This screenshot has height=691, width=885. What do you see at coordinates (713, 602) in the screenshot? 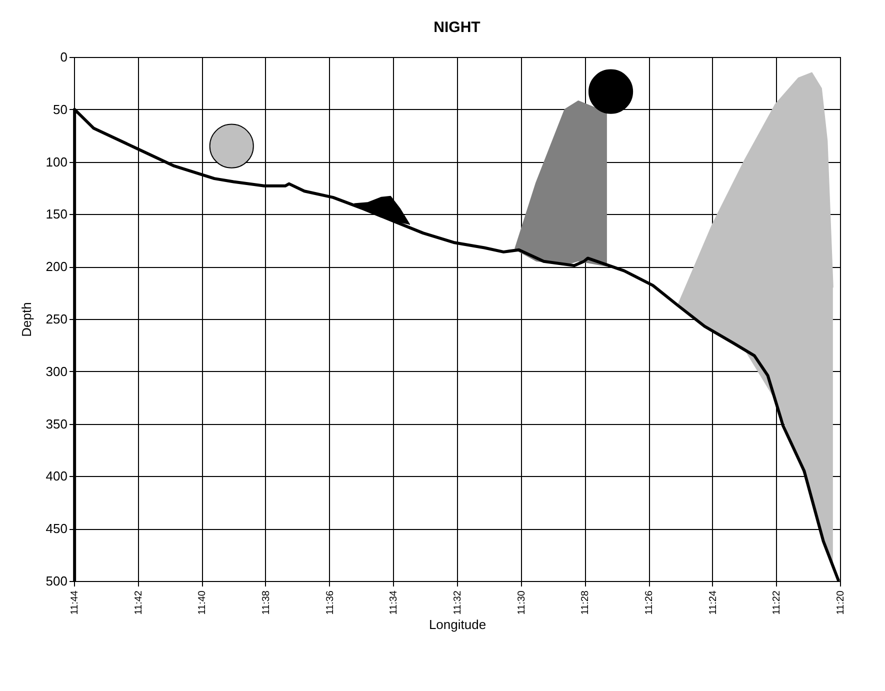
I see `x-tick-label: 11:24` at bounding box center [713, 602].